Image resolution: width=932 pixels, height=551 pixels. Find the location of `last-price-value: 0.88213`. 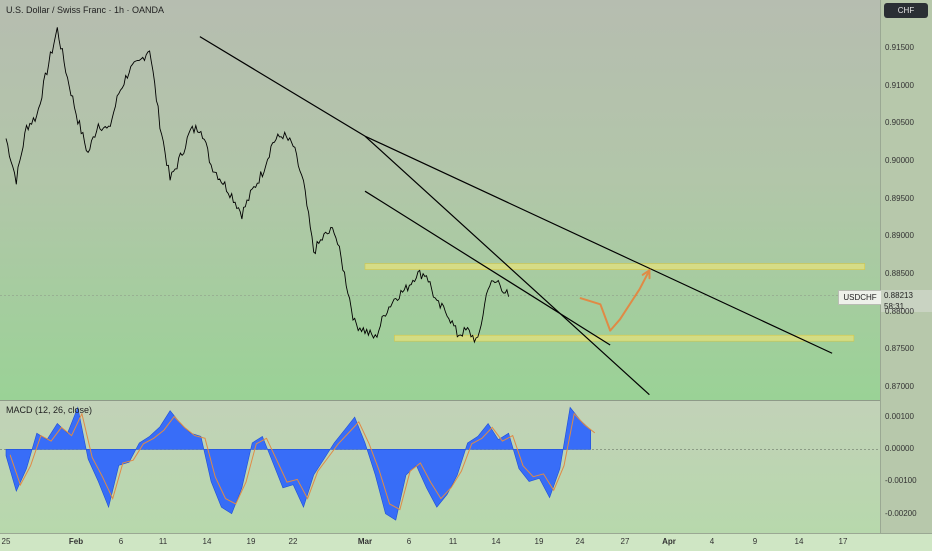

last-price-value: 0.88213 is located at coordinates (898, 295).